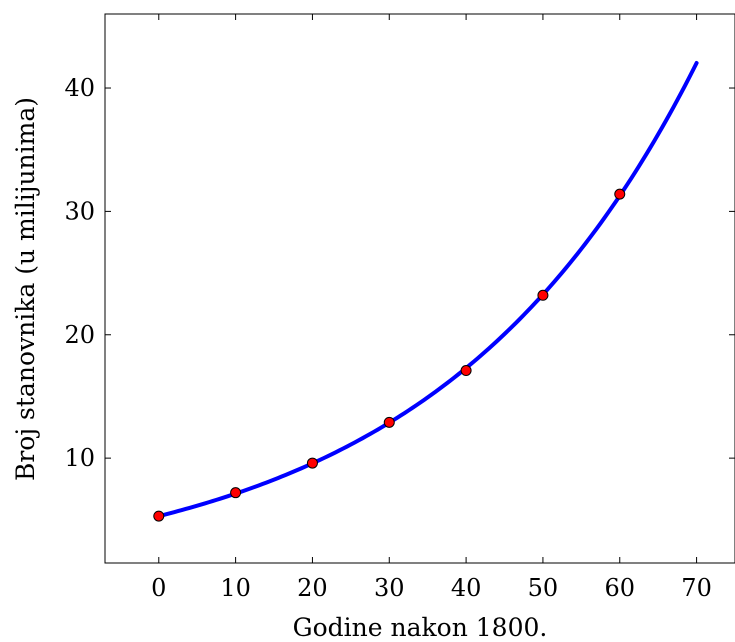 Image resolution: width=735 pixels, height=642 pixels. What do you see at coordinates (79, 458) in the screenshot?
I see `y-tick-label: 10` at bounding box center [79, 458].